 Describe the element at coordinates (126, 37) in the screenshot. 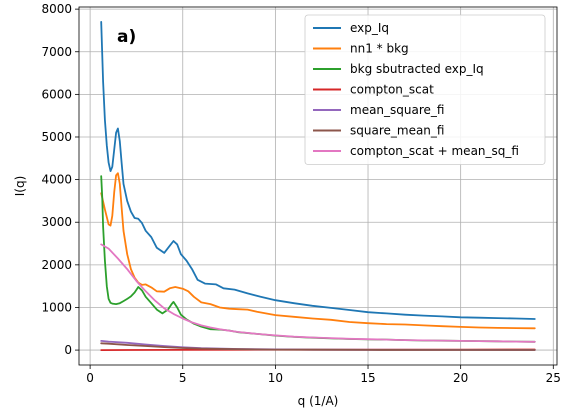

I see `panel-label: a)` at that location.